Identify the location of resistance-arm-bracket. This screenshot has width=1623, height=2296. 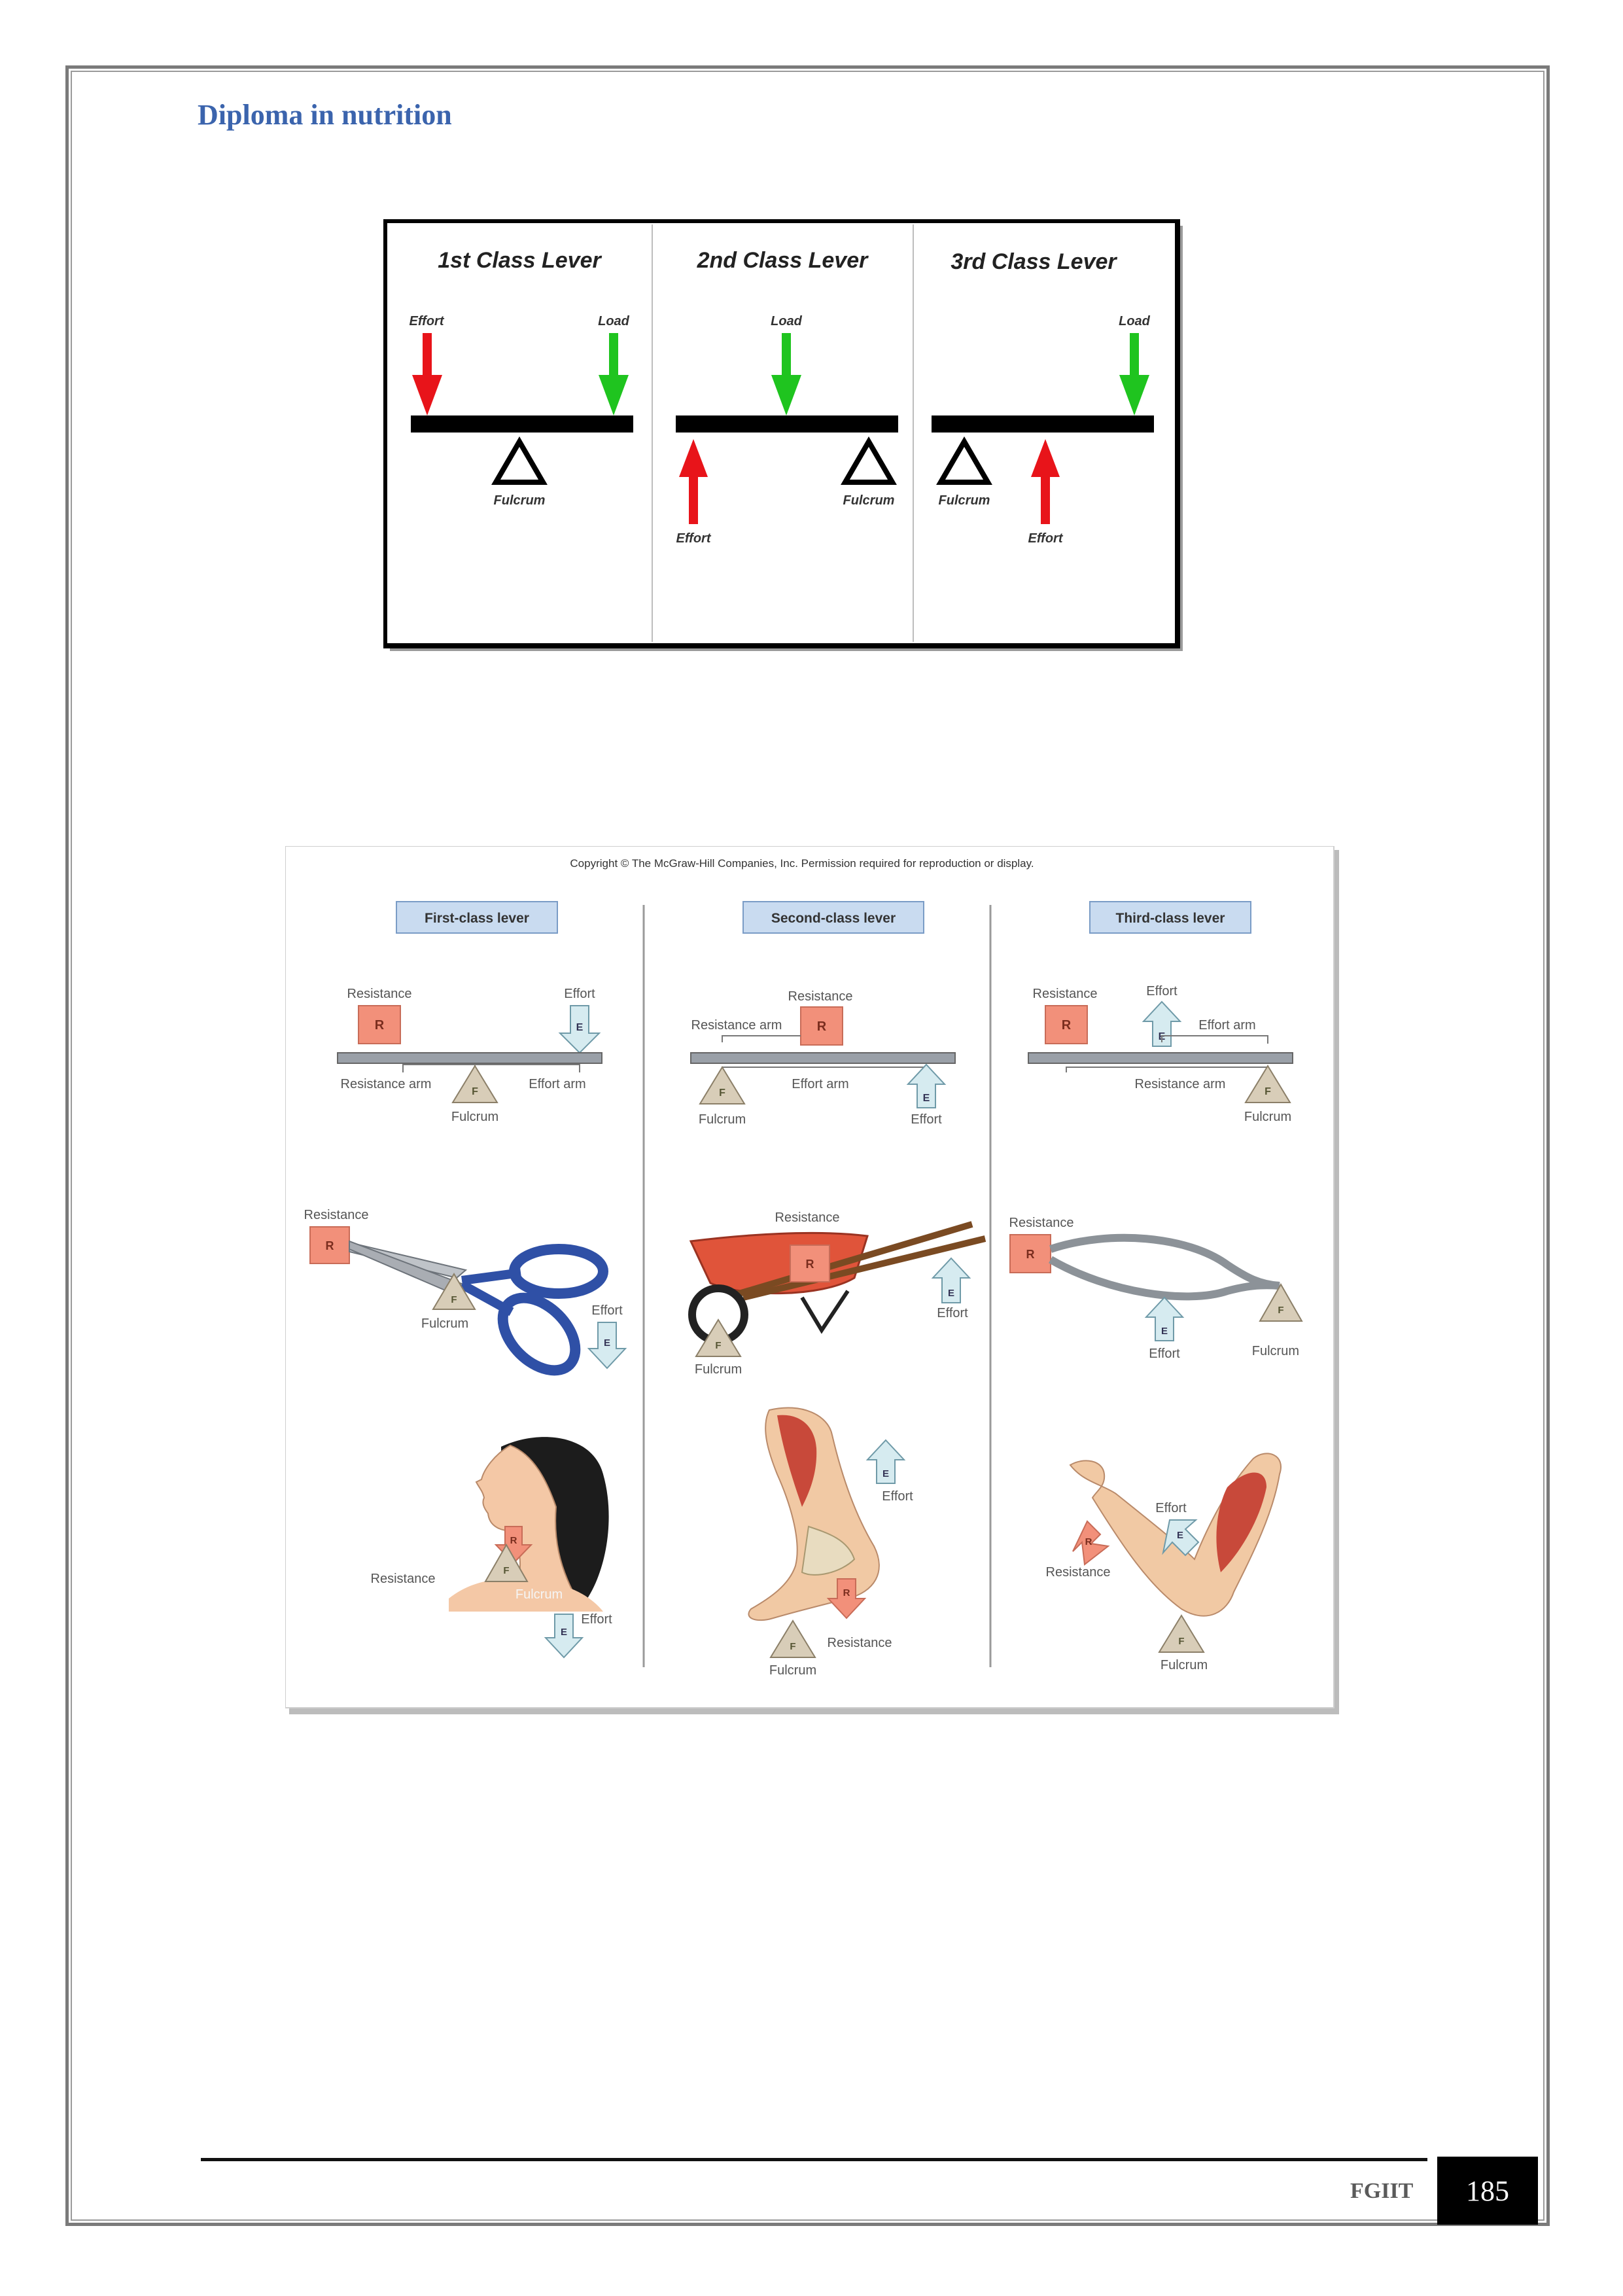
(762, 1038).